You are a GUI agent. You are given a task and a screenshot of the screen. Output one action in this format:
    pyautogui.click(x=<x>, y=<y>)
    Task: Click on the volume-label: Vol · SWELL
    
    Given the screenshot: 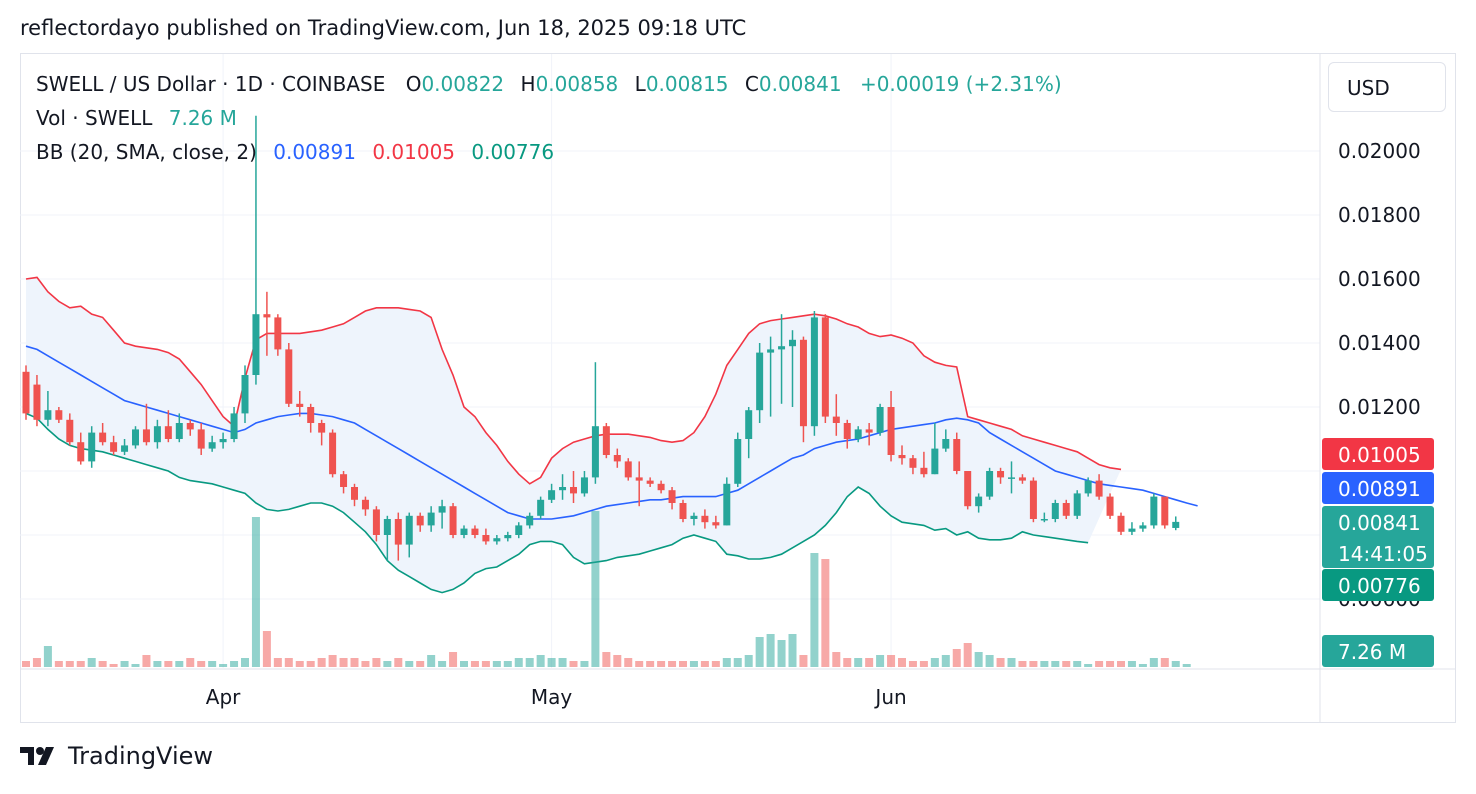 What is the action you would take?
    pyautogui.click(x=94, y=118)
    